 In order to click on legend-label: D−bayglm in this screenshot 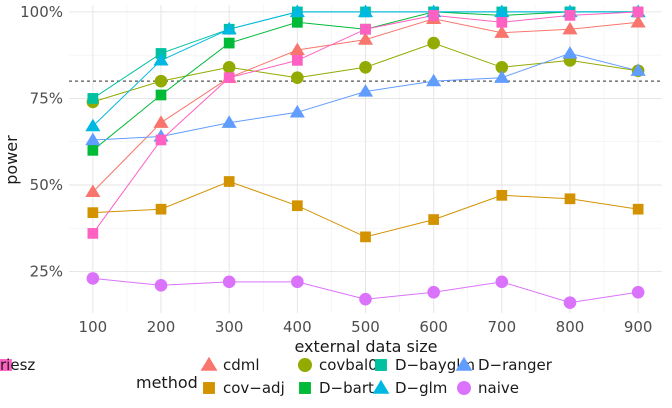, I will do `click(435, 365)`.